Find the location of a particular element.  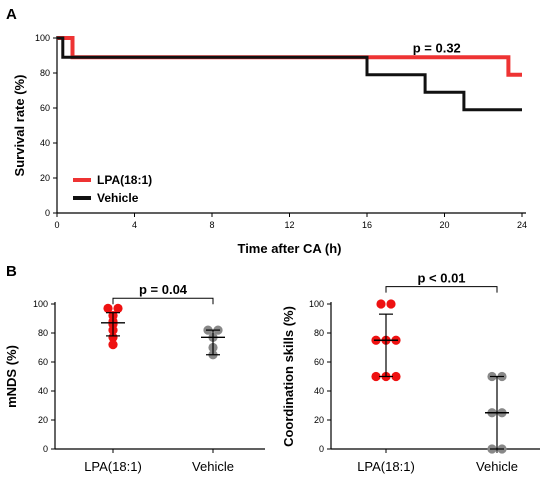

x-tick-label: 4 is located at coordinates (134, 225).